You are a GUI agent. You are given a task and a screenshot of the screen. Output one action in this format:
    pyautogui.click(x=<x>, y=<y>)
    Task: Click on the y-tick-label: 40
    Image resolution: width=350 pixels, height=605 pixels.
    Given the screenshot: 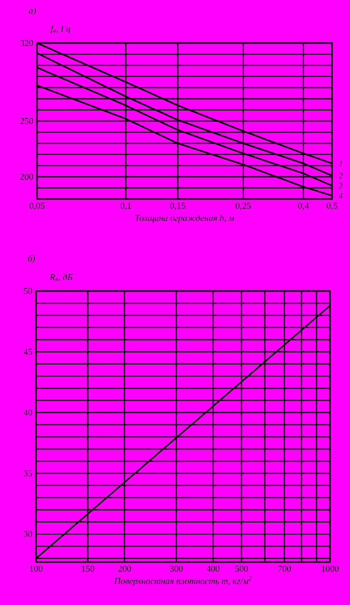 What is the action you would take?
    pyautogui.click(x=28, y=412)
    